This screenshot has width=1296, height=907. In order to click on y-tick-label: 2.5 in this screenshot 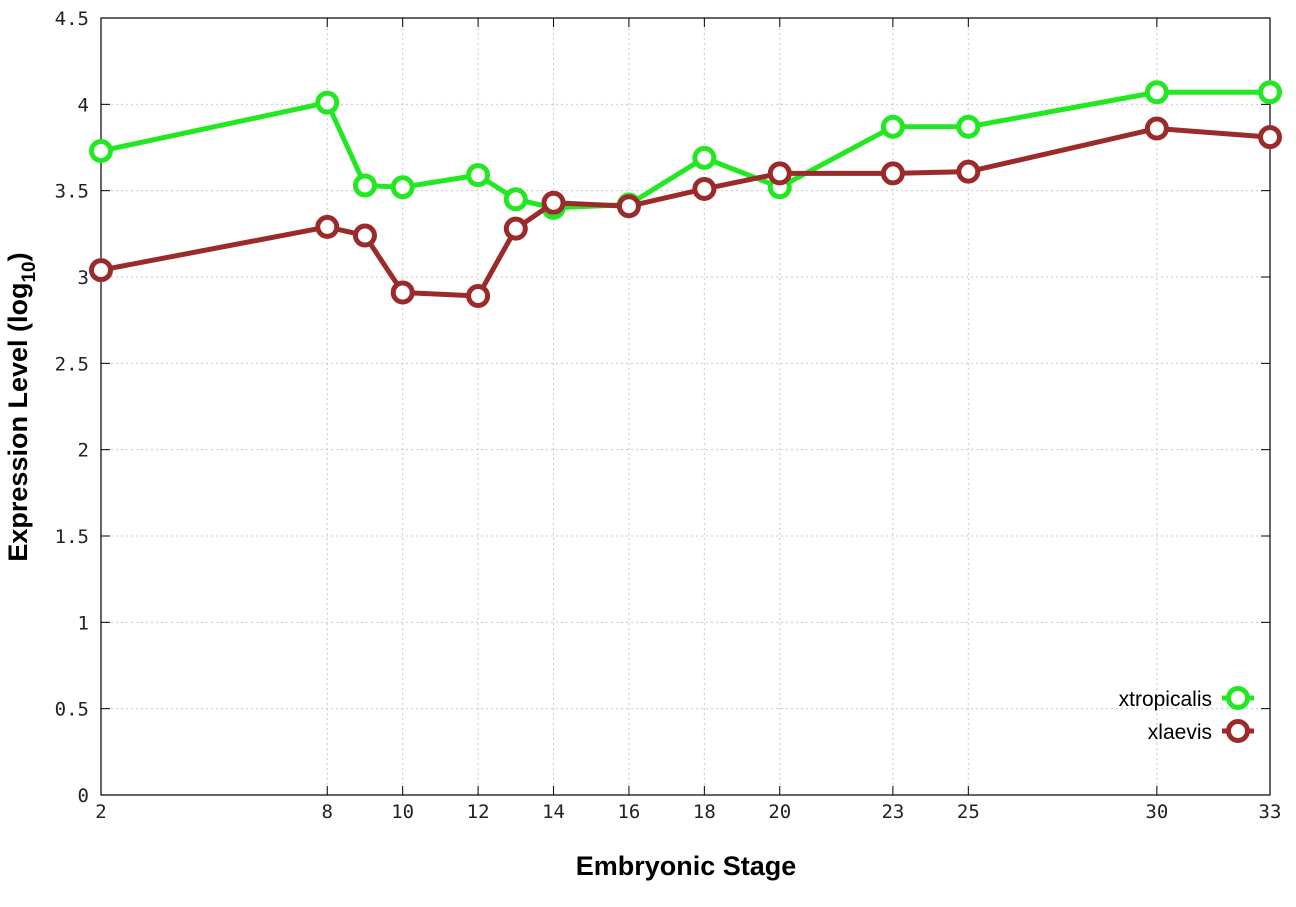, I will do `click(72, 364)`.